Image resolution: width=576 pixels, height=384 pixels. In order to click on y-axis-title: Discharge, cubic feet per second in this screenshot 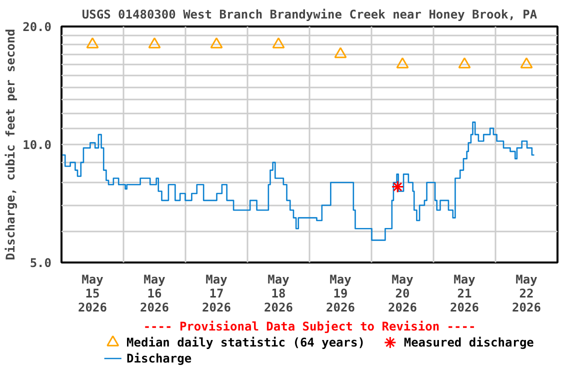, I will do `click(11, 144)`.